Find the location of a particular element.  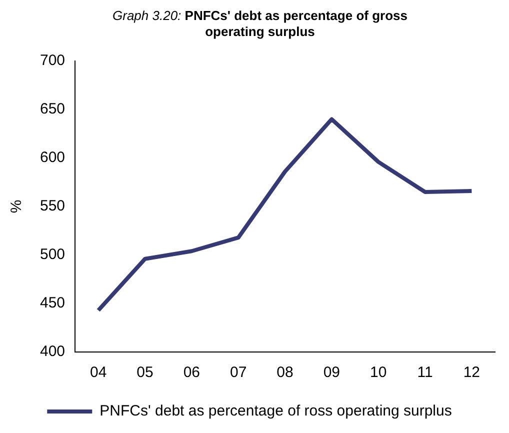

x-tick-label: 07 is located at coordinates (238, 373).